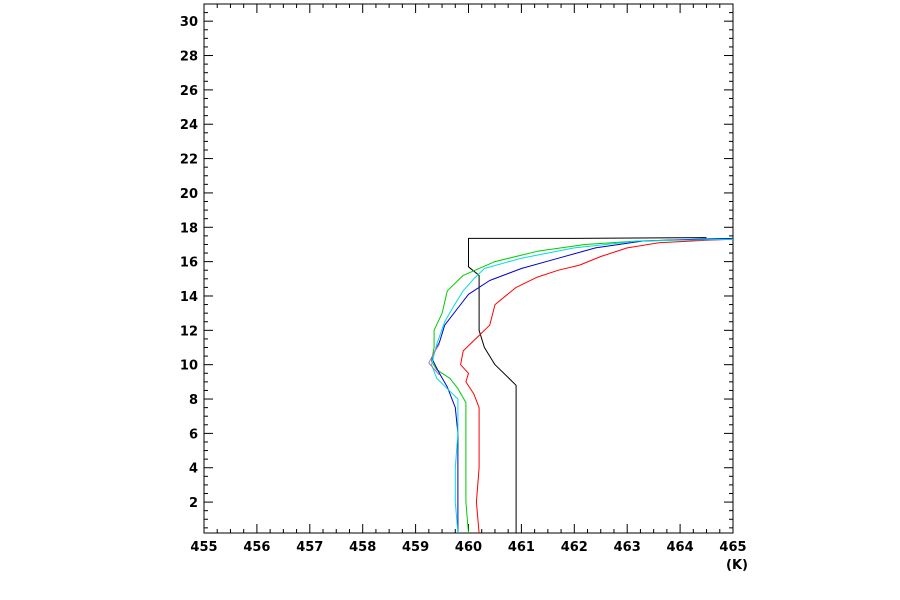 This screenshot has height=600, width=900. I want to click on x-tick-label: 457, so click(309, 547).